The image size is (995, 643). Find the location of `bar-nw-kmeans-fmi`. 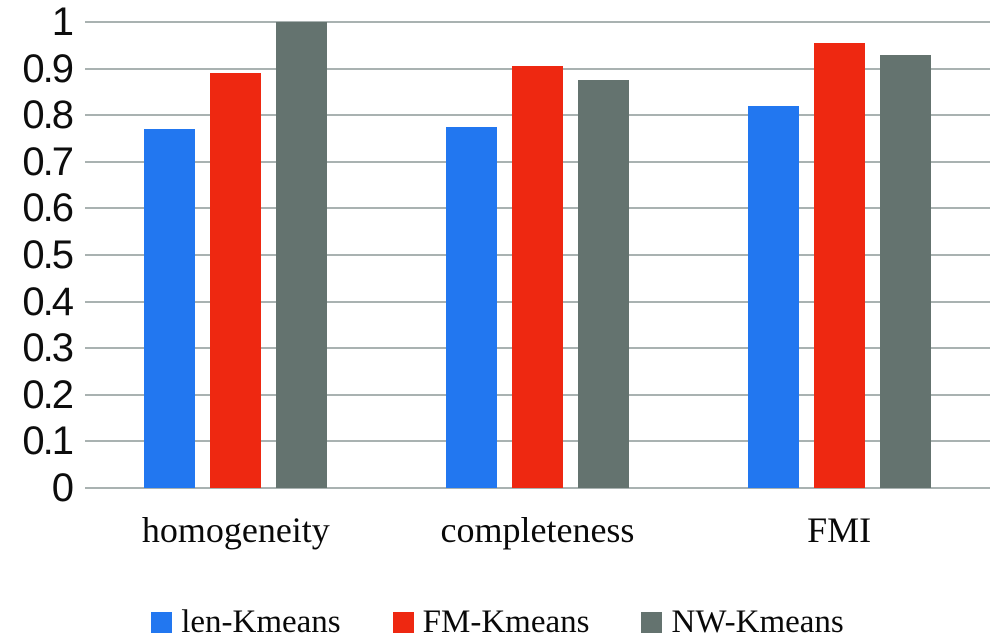

bar-nw-kmeans-fmi is located at coordinates (905, 271).